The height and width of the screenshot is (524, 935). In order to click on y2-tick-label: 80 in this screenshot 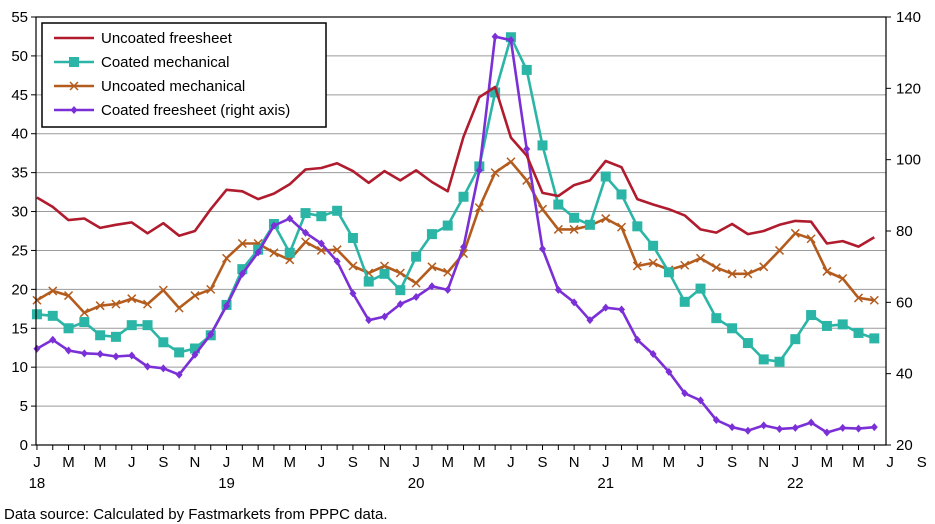, I will do `click(904, 231)`.